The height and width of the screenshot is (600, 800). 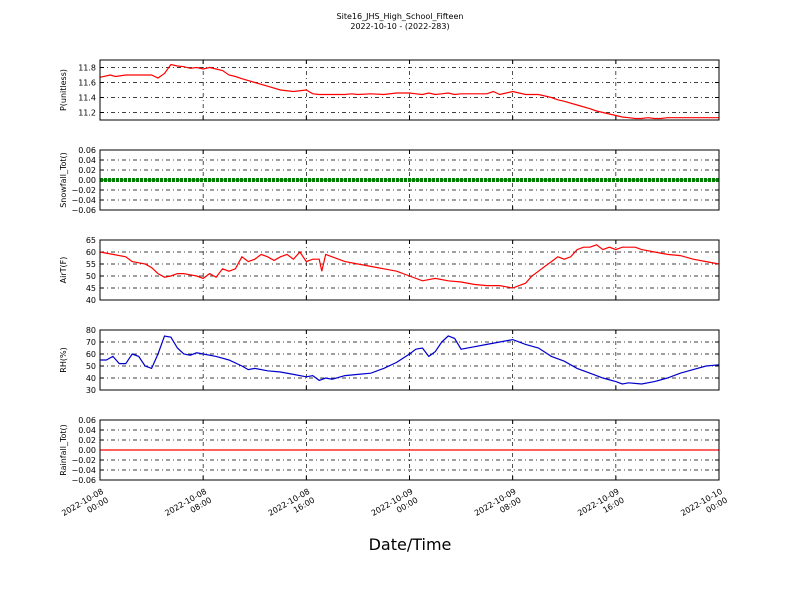 I want to click on y-tick-label: 11.6, so click(x=87, y=83).